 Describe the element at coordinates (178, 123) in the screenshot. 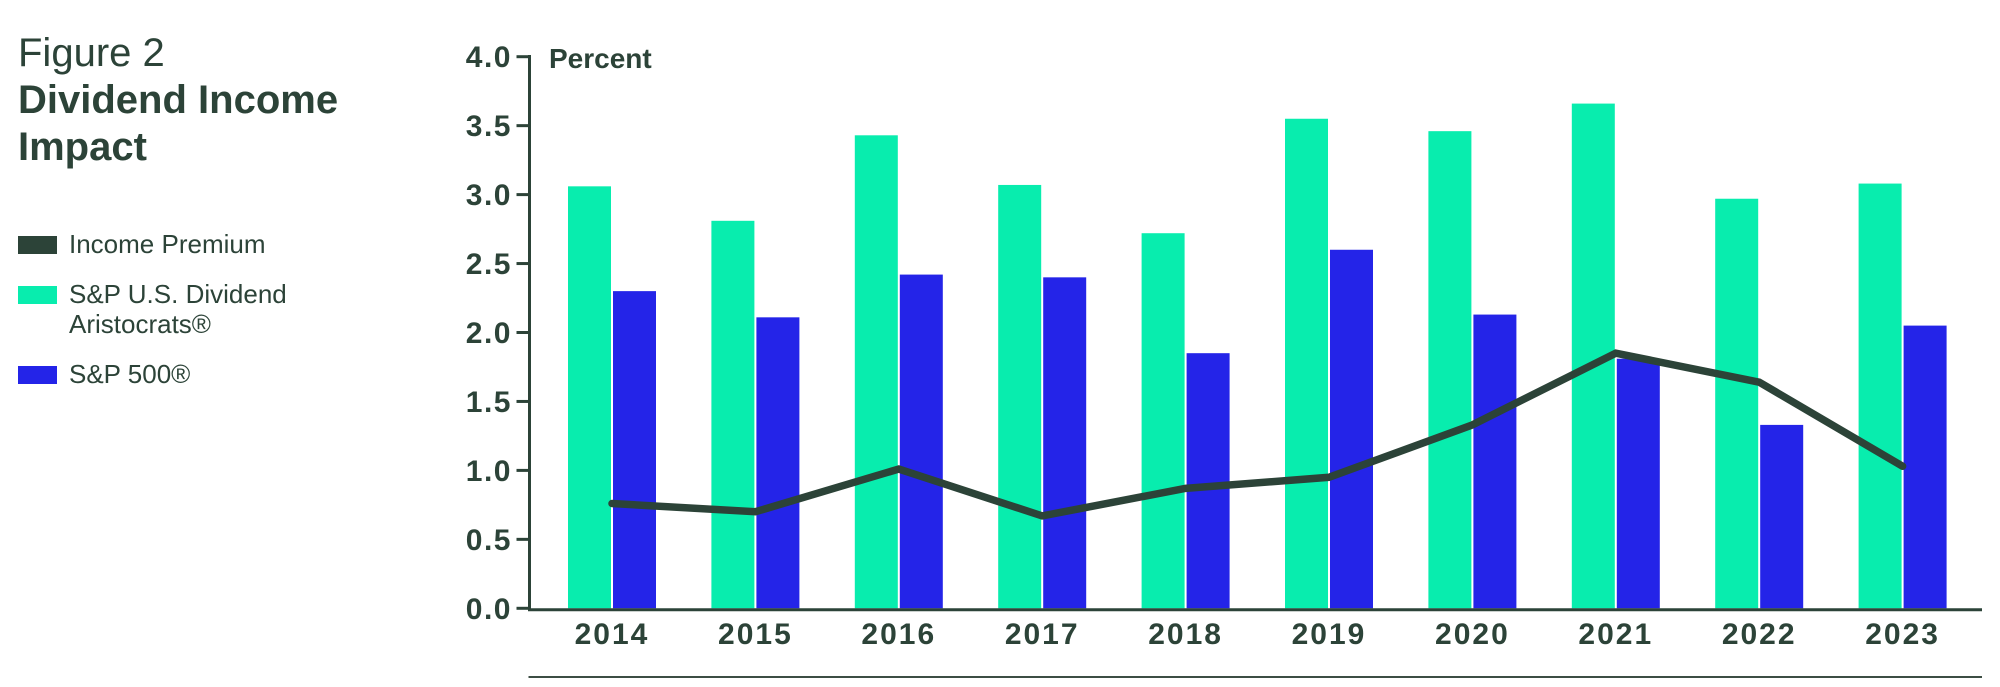

I see `figure-title: Dividend Income Impact` at that location.